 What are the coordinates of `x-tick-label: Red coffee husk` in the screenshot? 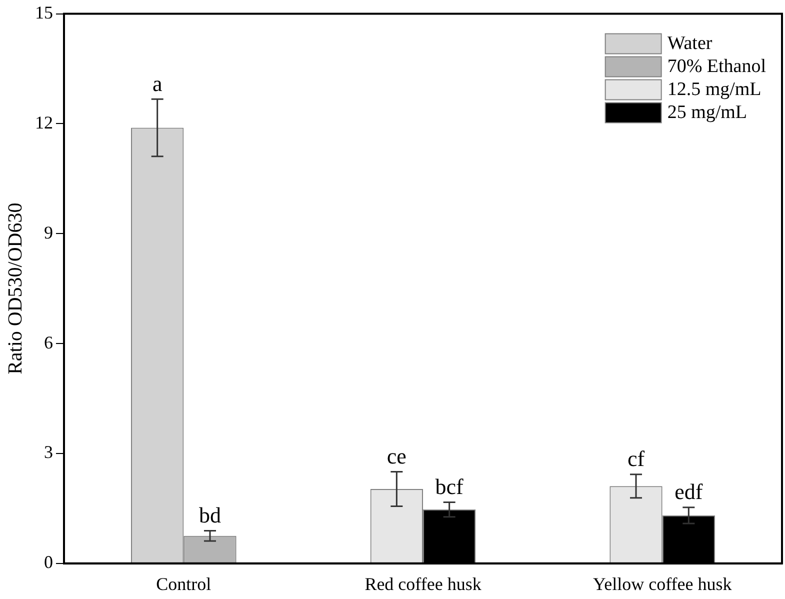 It's located at (423, 584).